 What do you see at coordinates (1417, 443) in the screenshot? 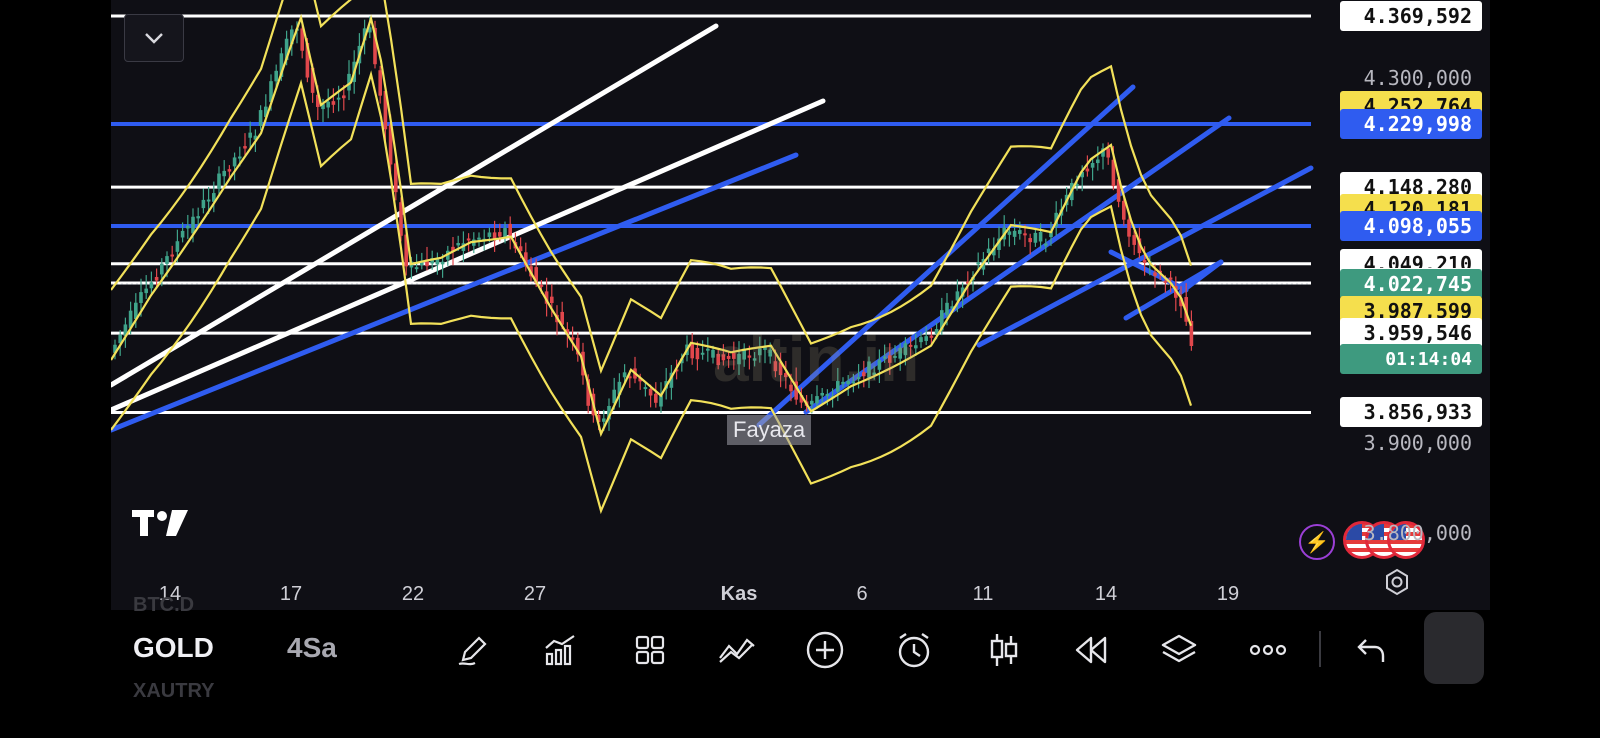
I see `price-tick-3900000: 3.900,000` at bounding box center [1417, 443].